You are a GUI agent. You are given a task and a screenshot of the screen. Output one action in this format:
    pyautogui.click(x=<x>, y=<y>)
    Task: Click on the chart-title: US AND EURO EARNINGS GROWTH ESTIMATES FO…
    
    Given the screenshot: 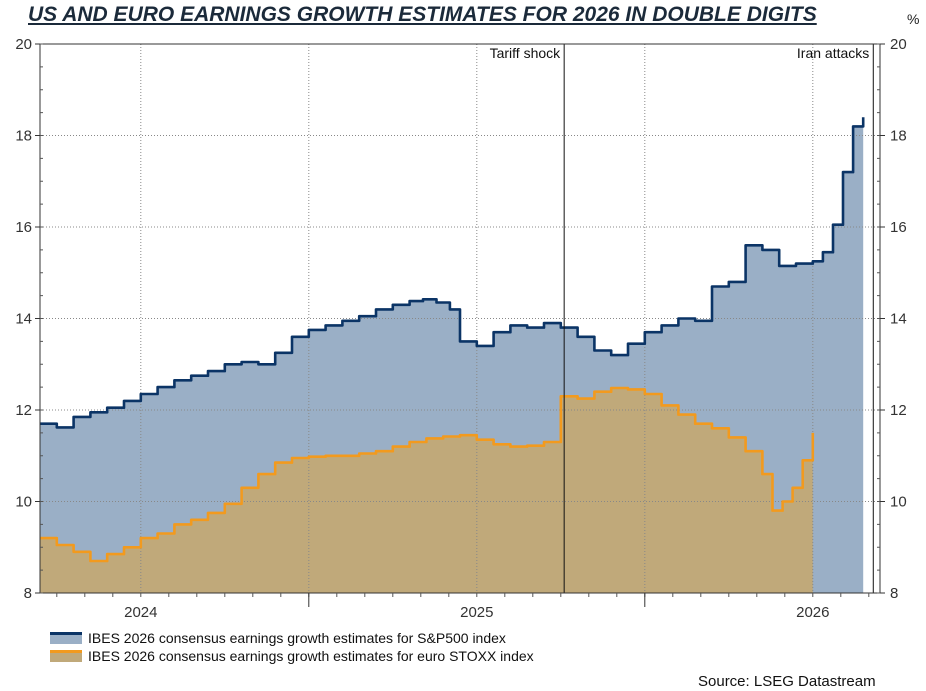 What is the action you would take?
    pyautogui.click(x=422, y=14)
    